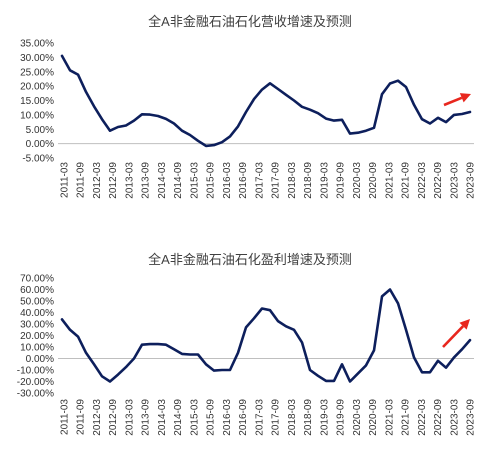  Describe the element at coordinates (250, 259) in the screenshot. I see `profit-chart-title: 全A非金融石油石化盈利增速及预测` at that location.